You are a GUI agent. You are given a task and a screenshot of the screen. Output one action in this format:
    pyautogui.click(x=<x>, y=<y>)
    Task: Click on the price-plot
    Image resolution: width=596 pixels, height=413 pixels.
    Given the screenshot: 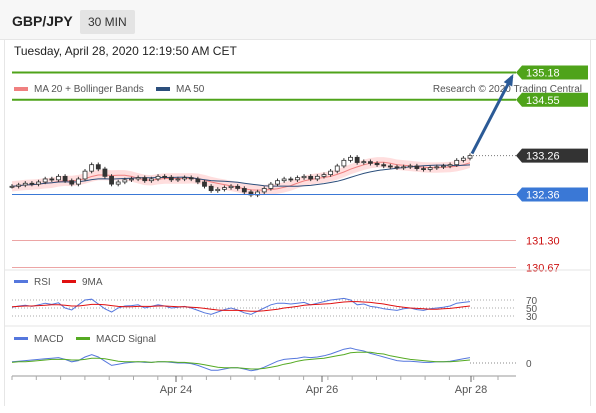 What is the action you would take?
    pyautogui.click(x=241, y=175)
    